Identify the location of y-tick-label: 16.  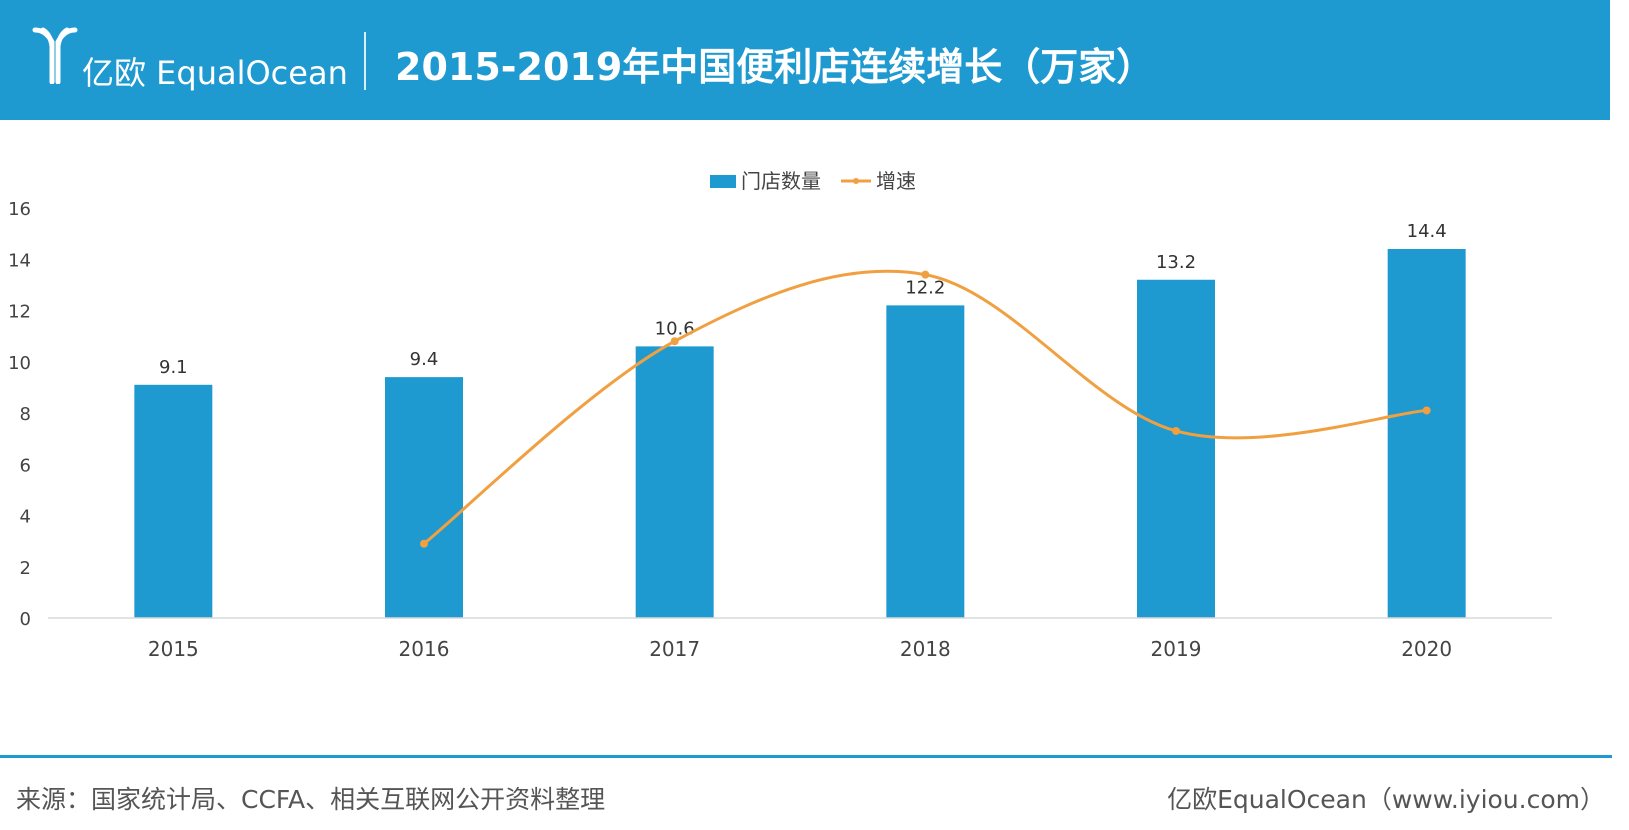
(19, 209).